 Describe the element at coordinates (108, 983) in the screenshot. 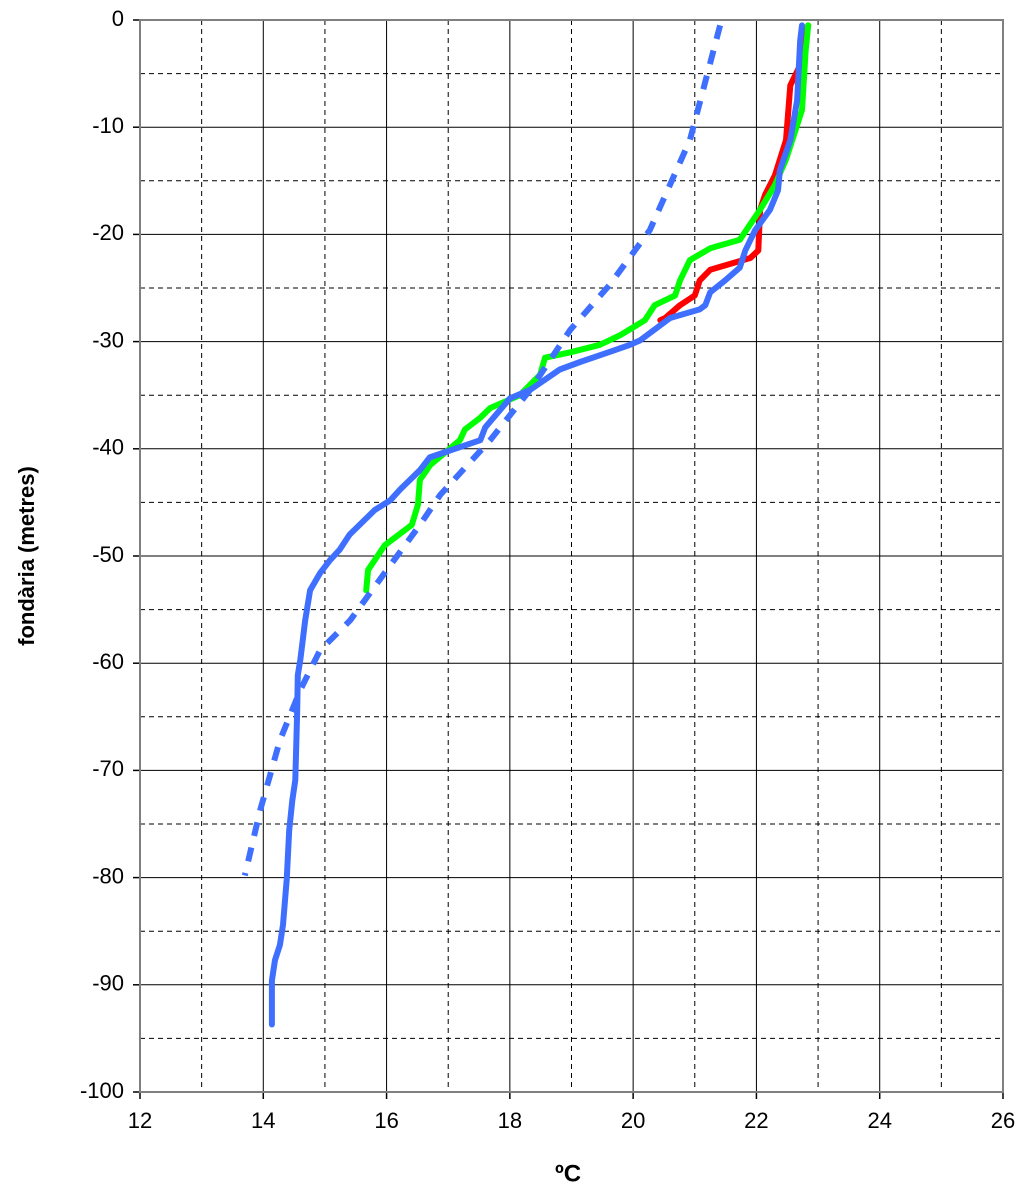

I see `y-tick-label: -90` at that location.